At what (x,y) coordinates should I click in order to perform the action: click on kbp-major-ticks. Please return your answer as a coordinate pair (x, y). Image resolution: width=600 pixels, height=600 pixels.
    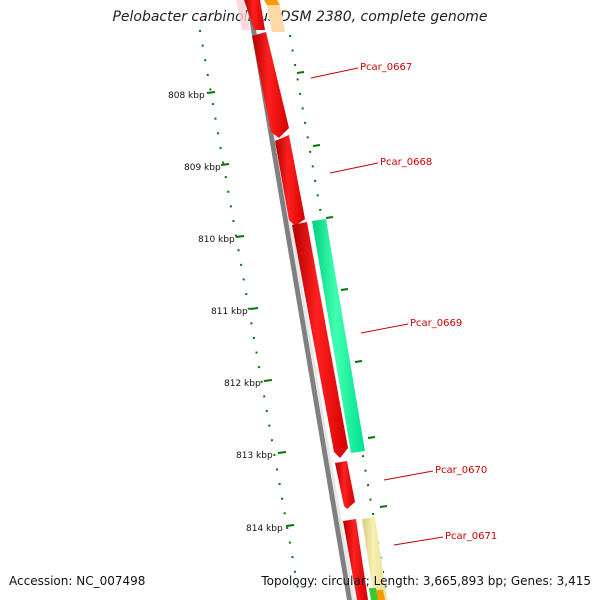
    Looking at the image, I should click on (250, 309).